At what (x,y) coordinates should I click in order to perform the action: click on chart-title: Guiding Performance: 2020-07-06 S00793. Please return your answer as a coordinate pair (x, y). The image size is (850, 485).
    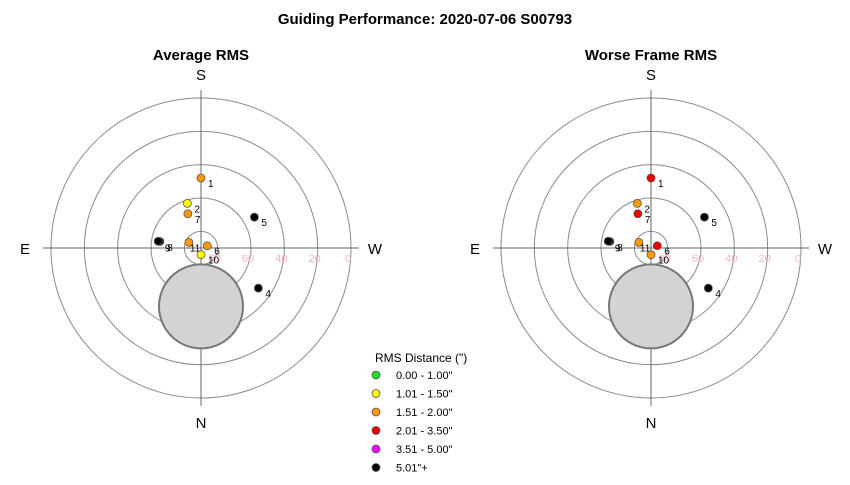
    Looking at the image, I should click on (425, 19).